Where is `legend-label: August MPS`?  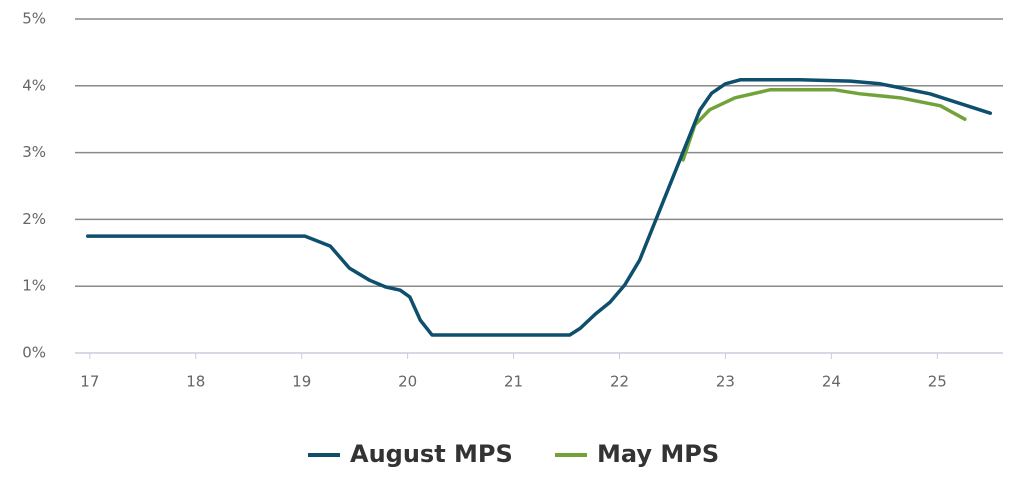
legend-label: August MPS is located at coordinates (431, 454).